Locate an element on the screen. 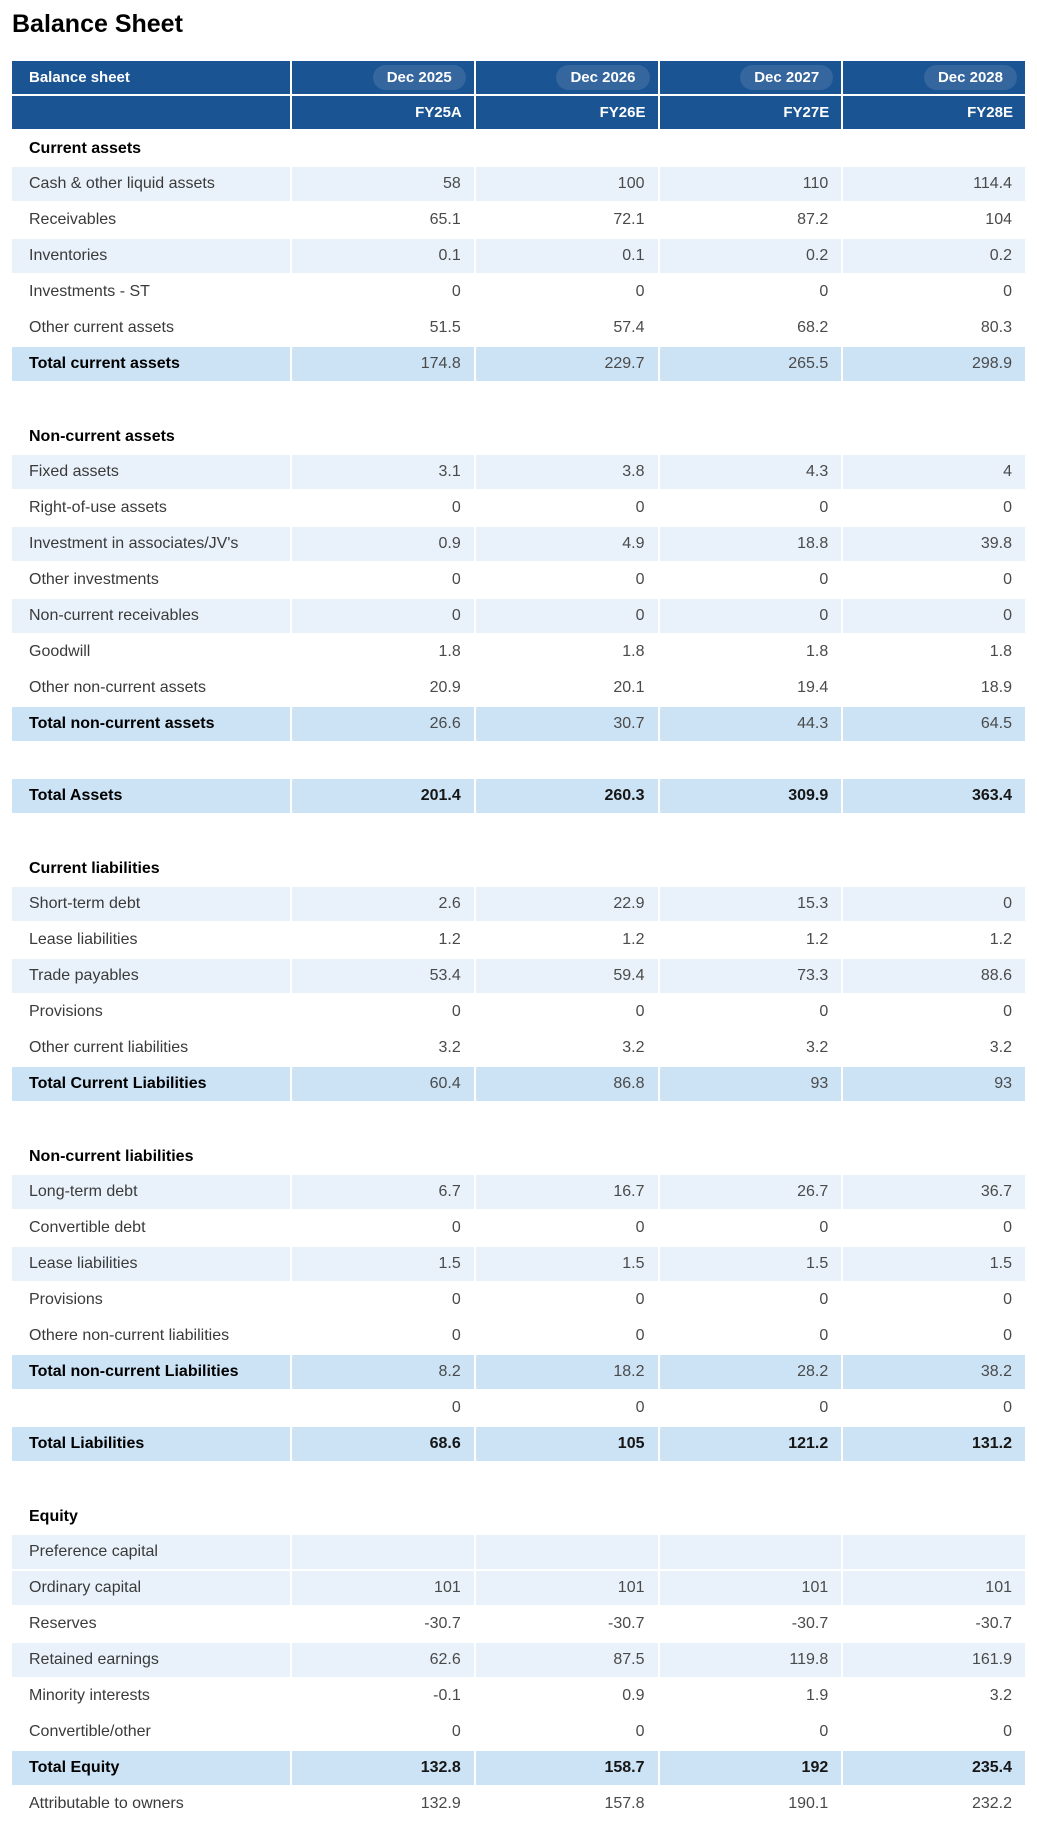 The width and height of the screenshot is (1037, 1829). row-label: Receivables is located at coordinates (151, 220).